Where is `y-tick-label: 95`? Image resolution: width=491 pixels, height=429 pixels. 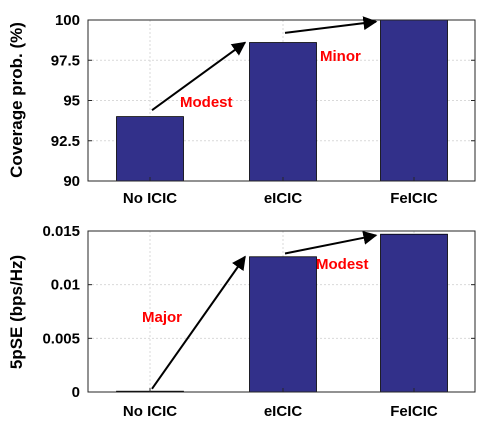
y-tick-label: 95 is located at coordinates (71, 101).